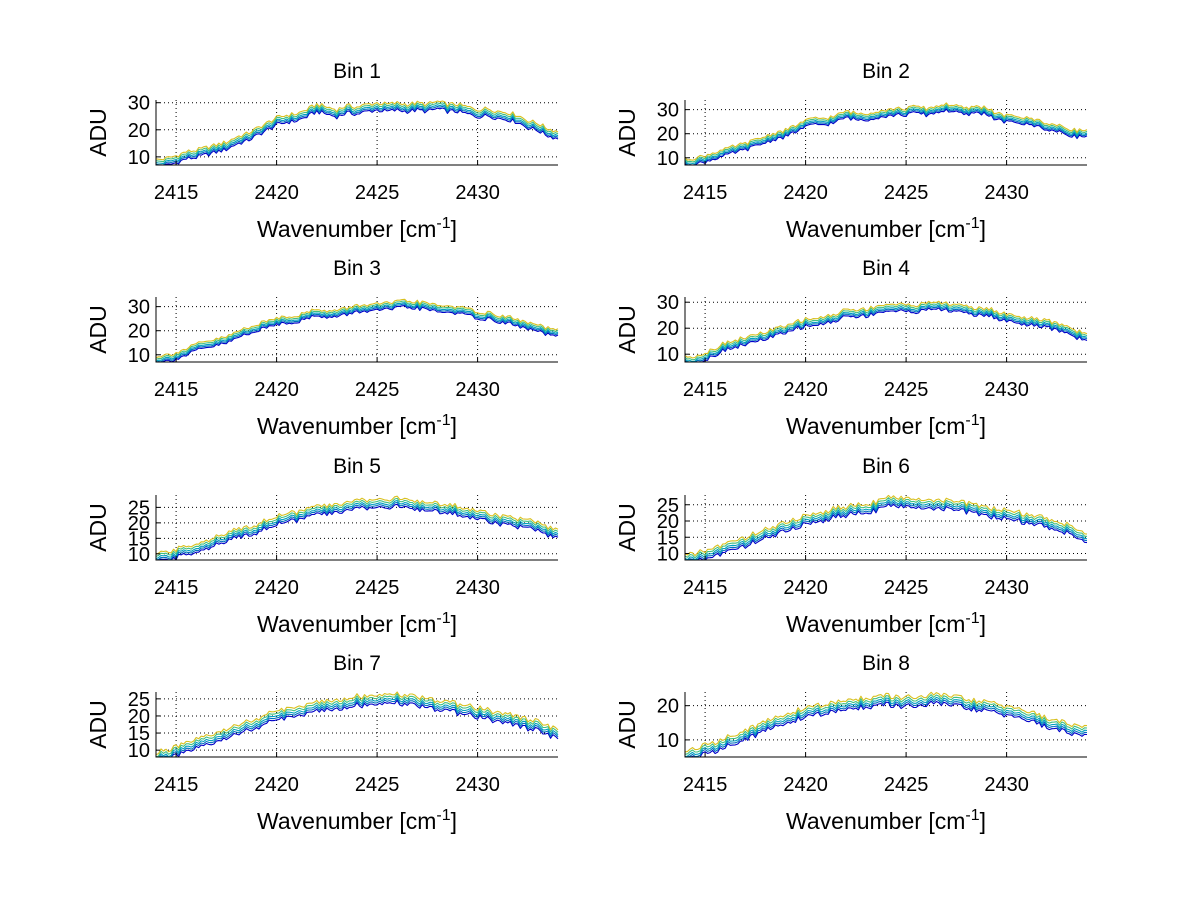  Describe the element at coordinates (357, 268) in the screenshot. I see `subplot-title: Bin 3` at that location.